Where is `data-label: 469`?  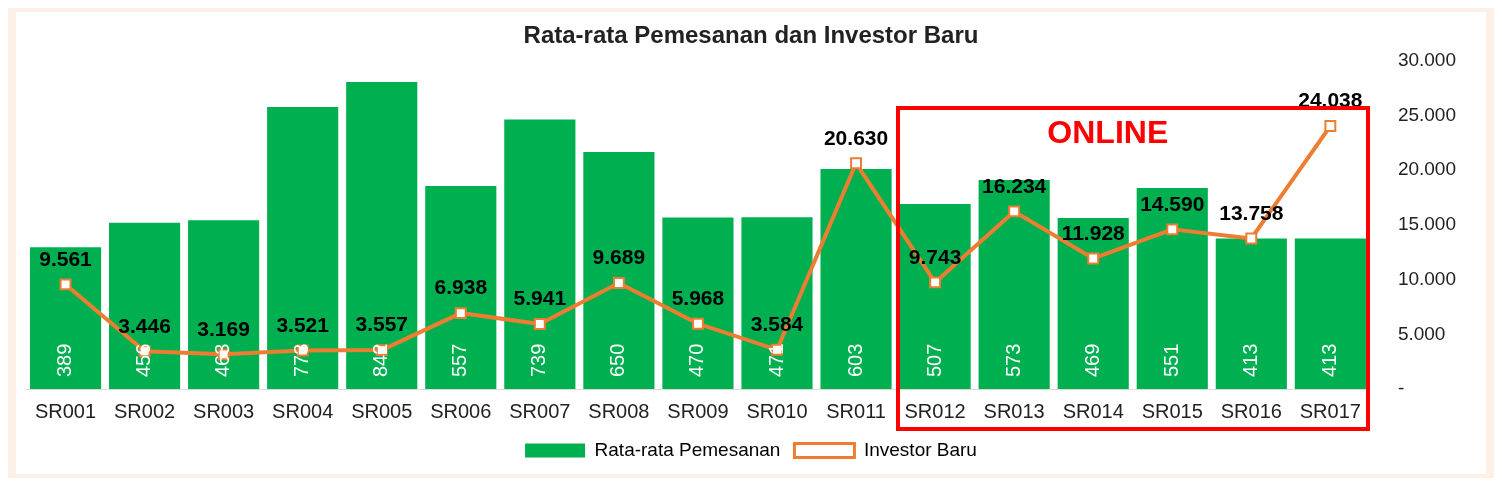
data-label: 469 is located at coordinates (1091, 360).